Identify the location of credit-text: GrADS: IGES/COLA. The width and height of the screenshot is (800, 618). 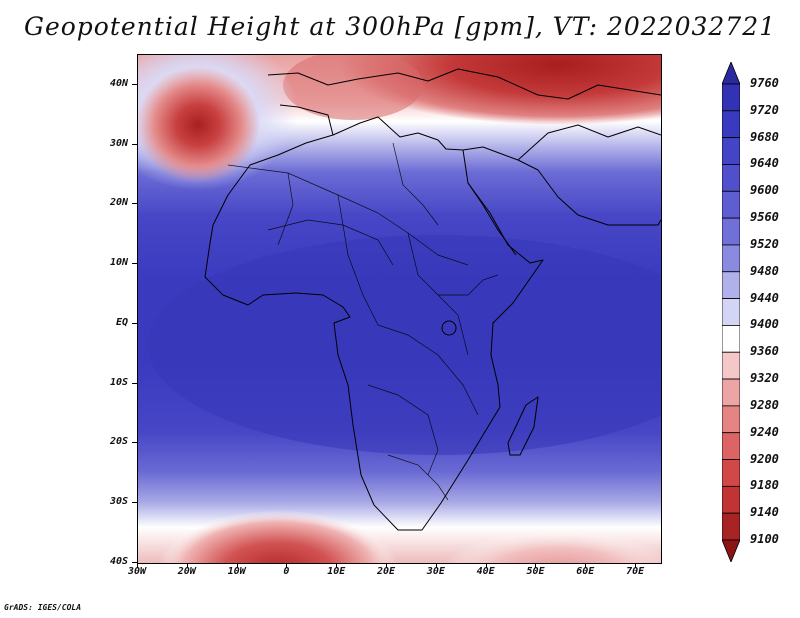
(43, 607).